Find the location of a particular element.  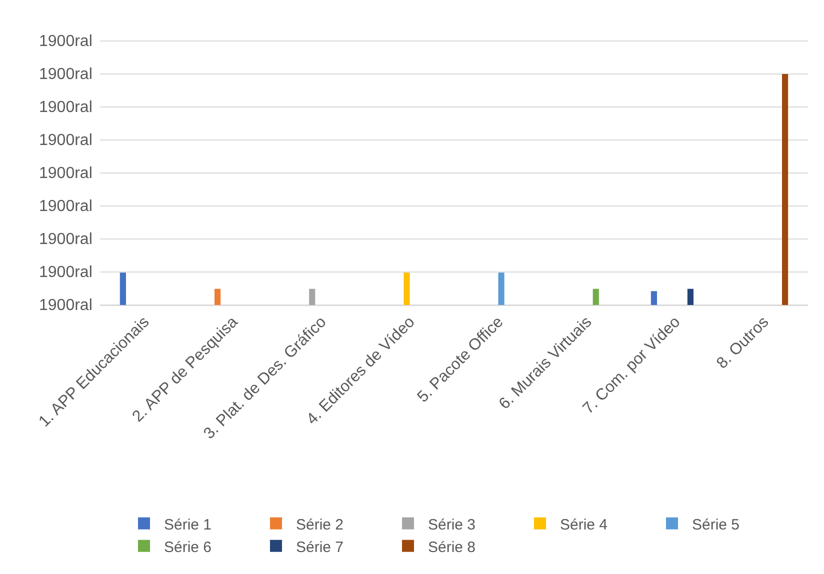

legend-label: Série 4 is located at coordinates (584, 525).